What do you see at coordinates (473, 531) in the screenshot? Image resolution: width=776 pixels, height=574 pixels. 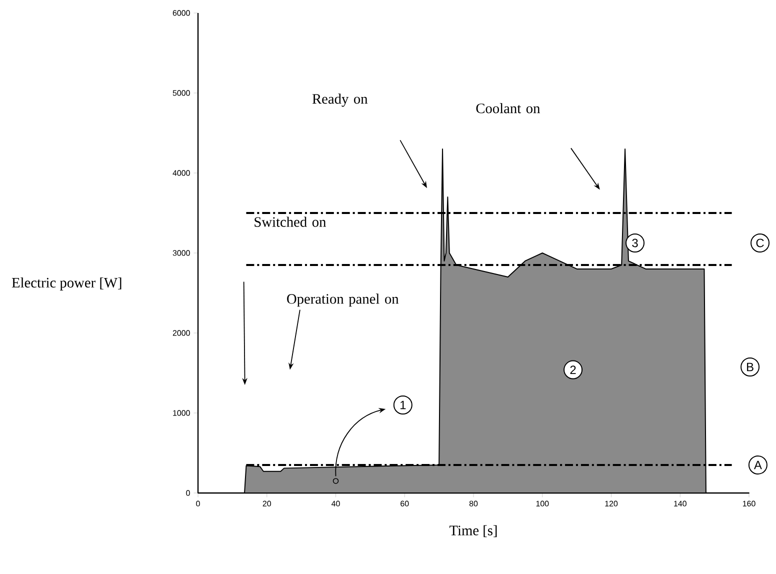 I see `x-axis-title: Time [s]` at bounding box center [473, 531].